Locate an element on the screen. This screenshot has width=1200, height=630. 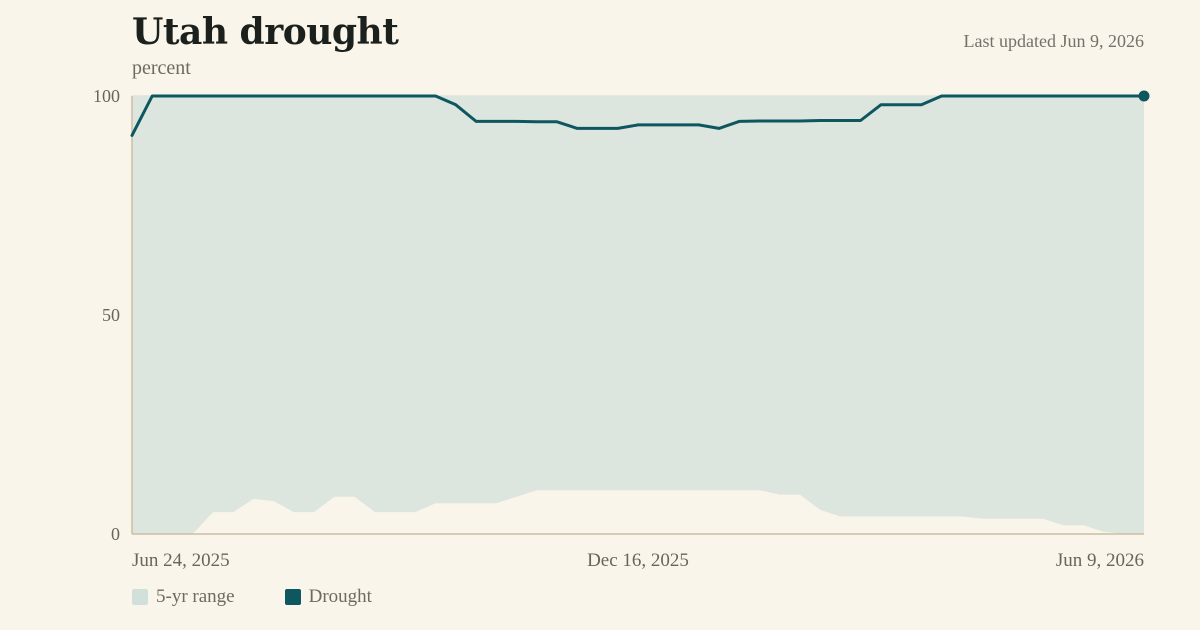
x-tick-label: Jun 9, 2026 is located at coordinates (1100, 560).